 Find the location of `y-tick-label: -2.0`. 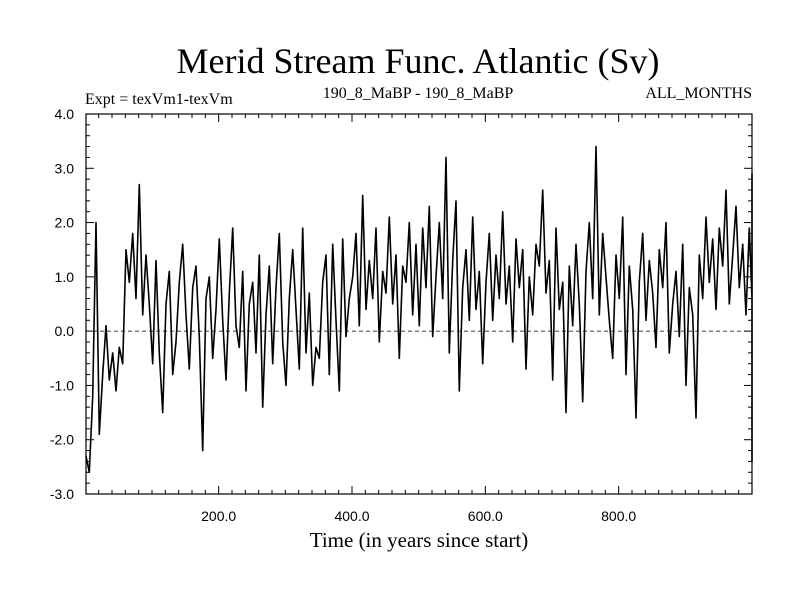

y-tick-label: -2.0 is located at coordinates (62, 440).